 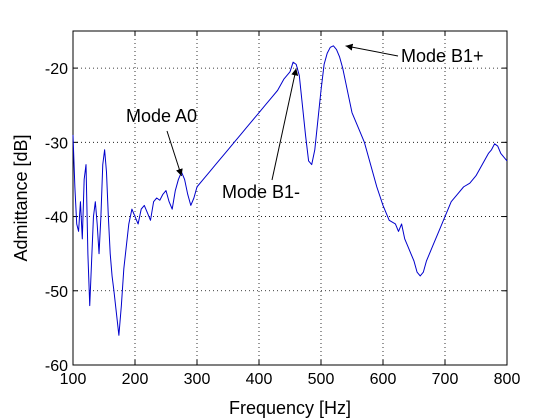 What do you see at coordinates (321, 379) in the screenshot?
I see `x-tick-label: 500` at bounding box center [321, 379].